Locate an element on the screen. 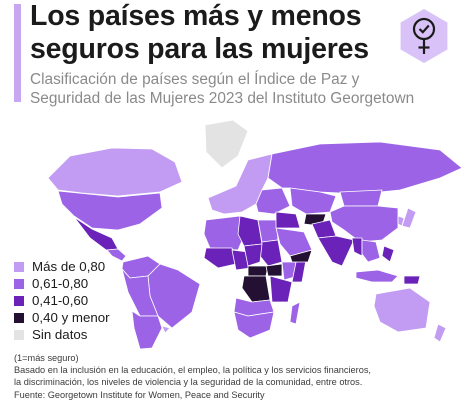  legend-label: 0,41-0,60 is located at coordinates (60, 300).